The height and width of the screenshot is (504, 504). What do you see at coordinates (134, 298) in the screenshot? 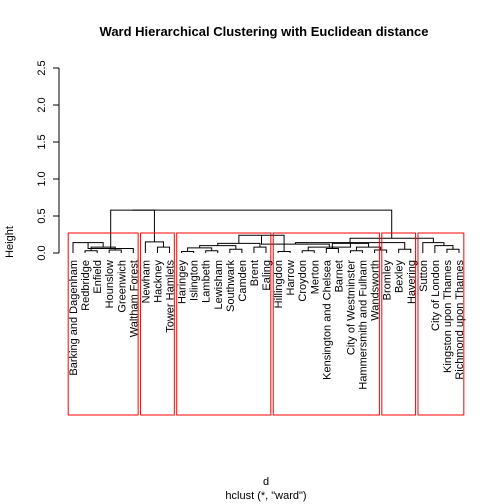
I see `leaf-label: Waltham Forest` at bounding box center [134, 298].